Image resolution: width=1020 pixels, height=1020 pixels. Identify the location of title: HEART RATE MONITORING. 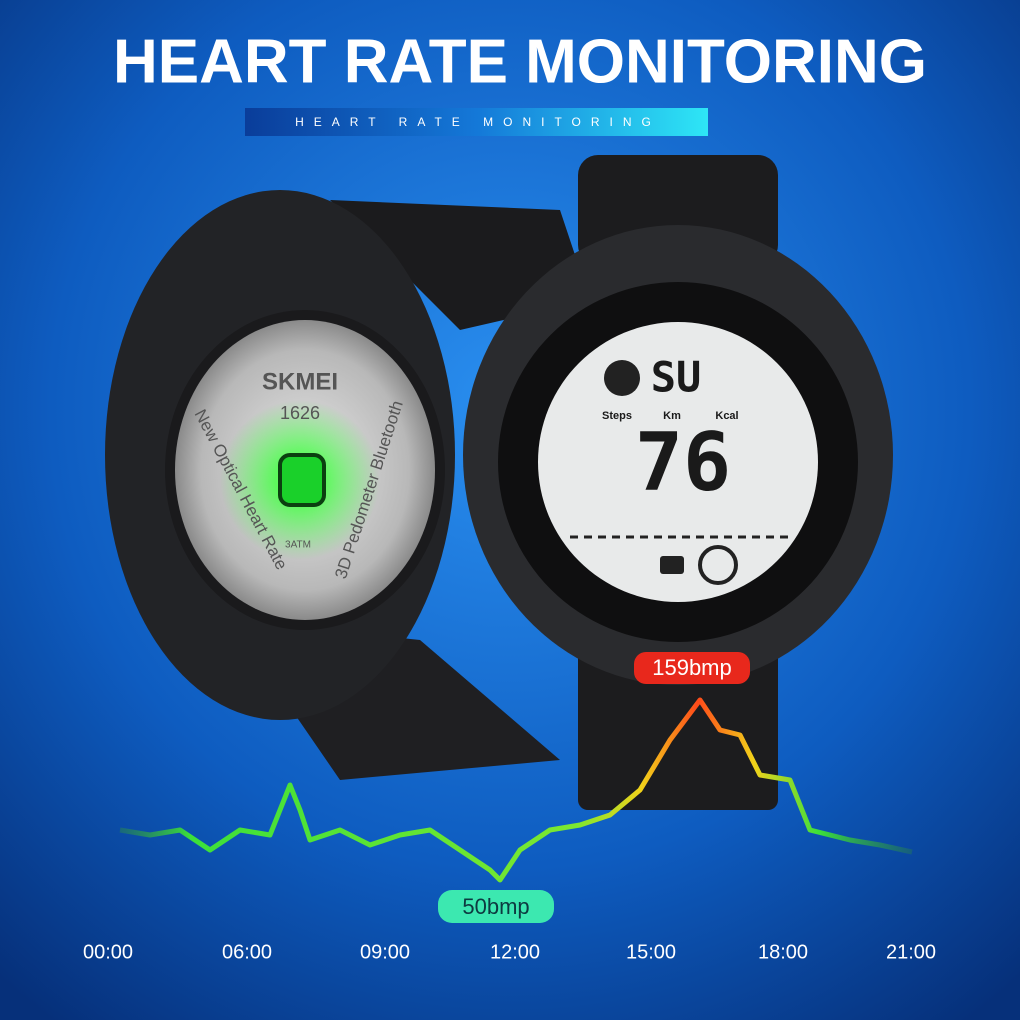
(520, 61).